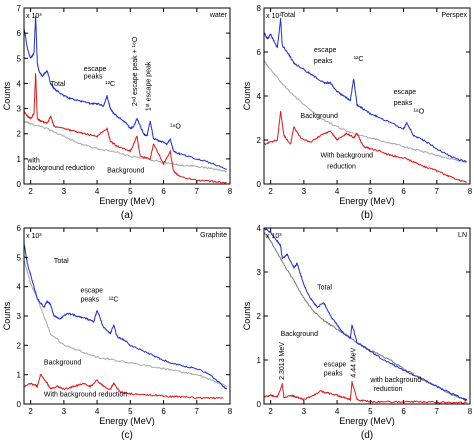 This screenshot has width=474, height=444. Describe the element at coordinates (135, 71) in the screenshot. I see `annotation-label: 2ⁿᵈ escape peak + ¹⁶O` at that location.